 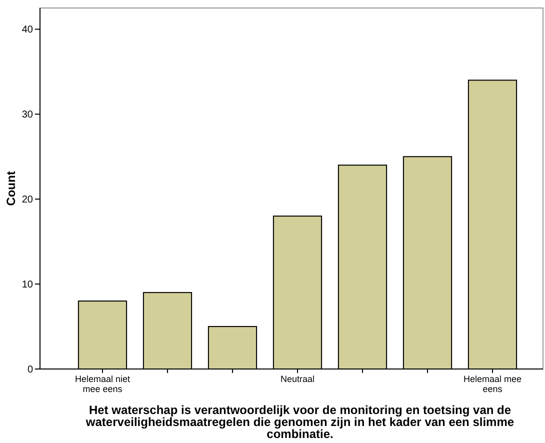 What do you see at coordinates (28, 285) in the screenshot?
I see `y-tick-label: 10` at bounding box center [28, 285].